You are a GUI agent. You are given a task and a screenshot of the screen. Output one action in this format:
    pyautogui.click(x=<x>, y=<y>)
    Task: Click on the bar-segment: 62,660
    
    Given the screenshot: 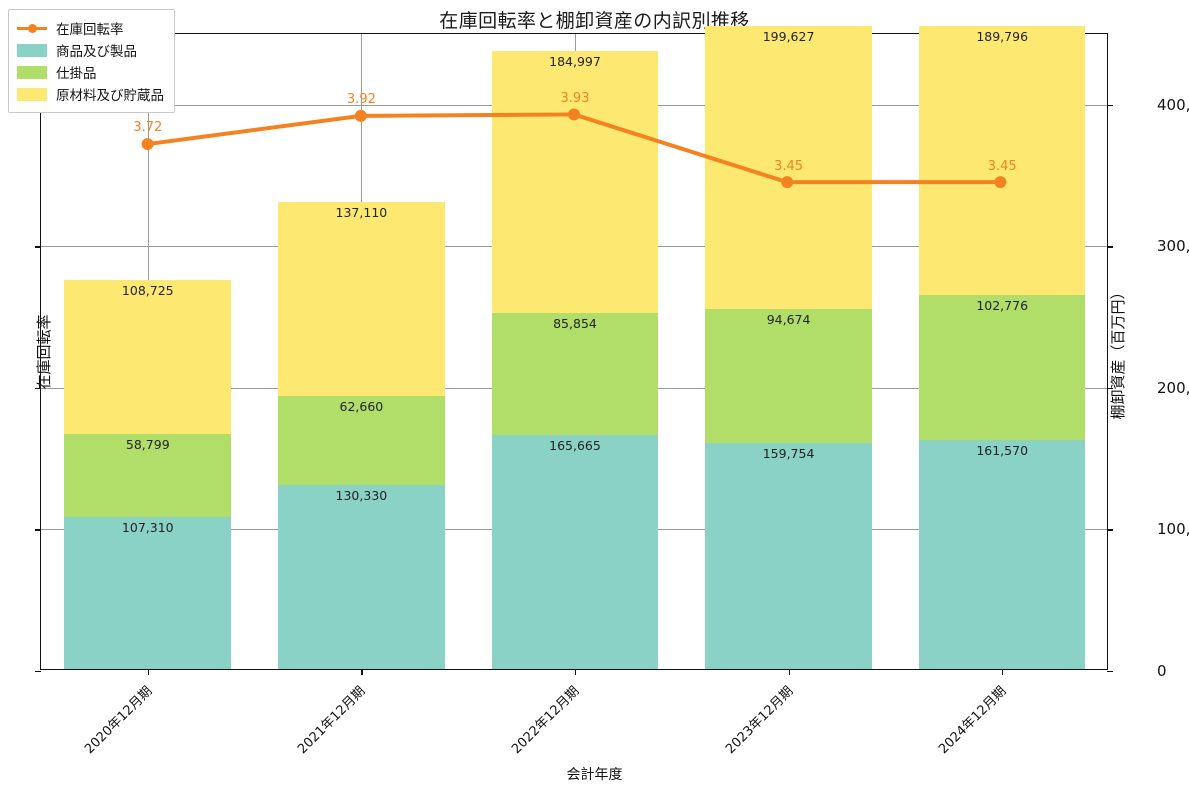 What is the action you would take?
    pyautogui.click(x=361, y=440)
    